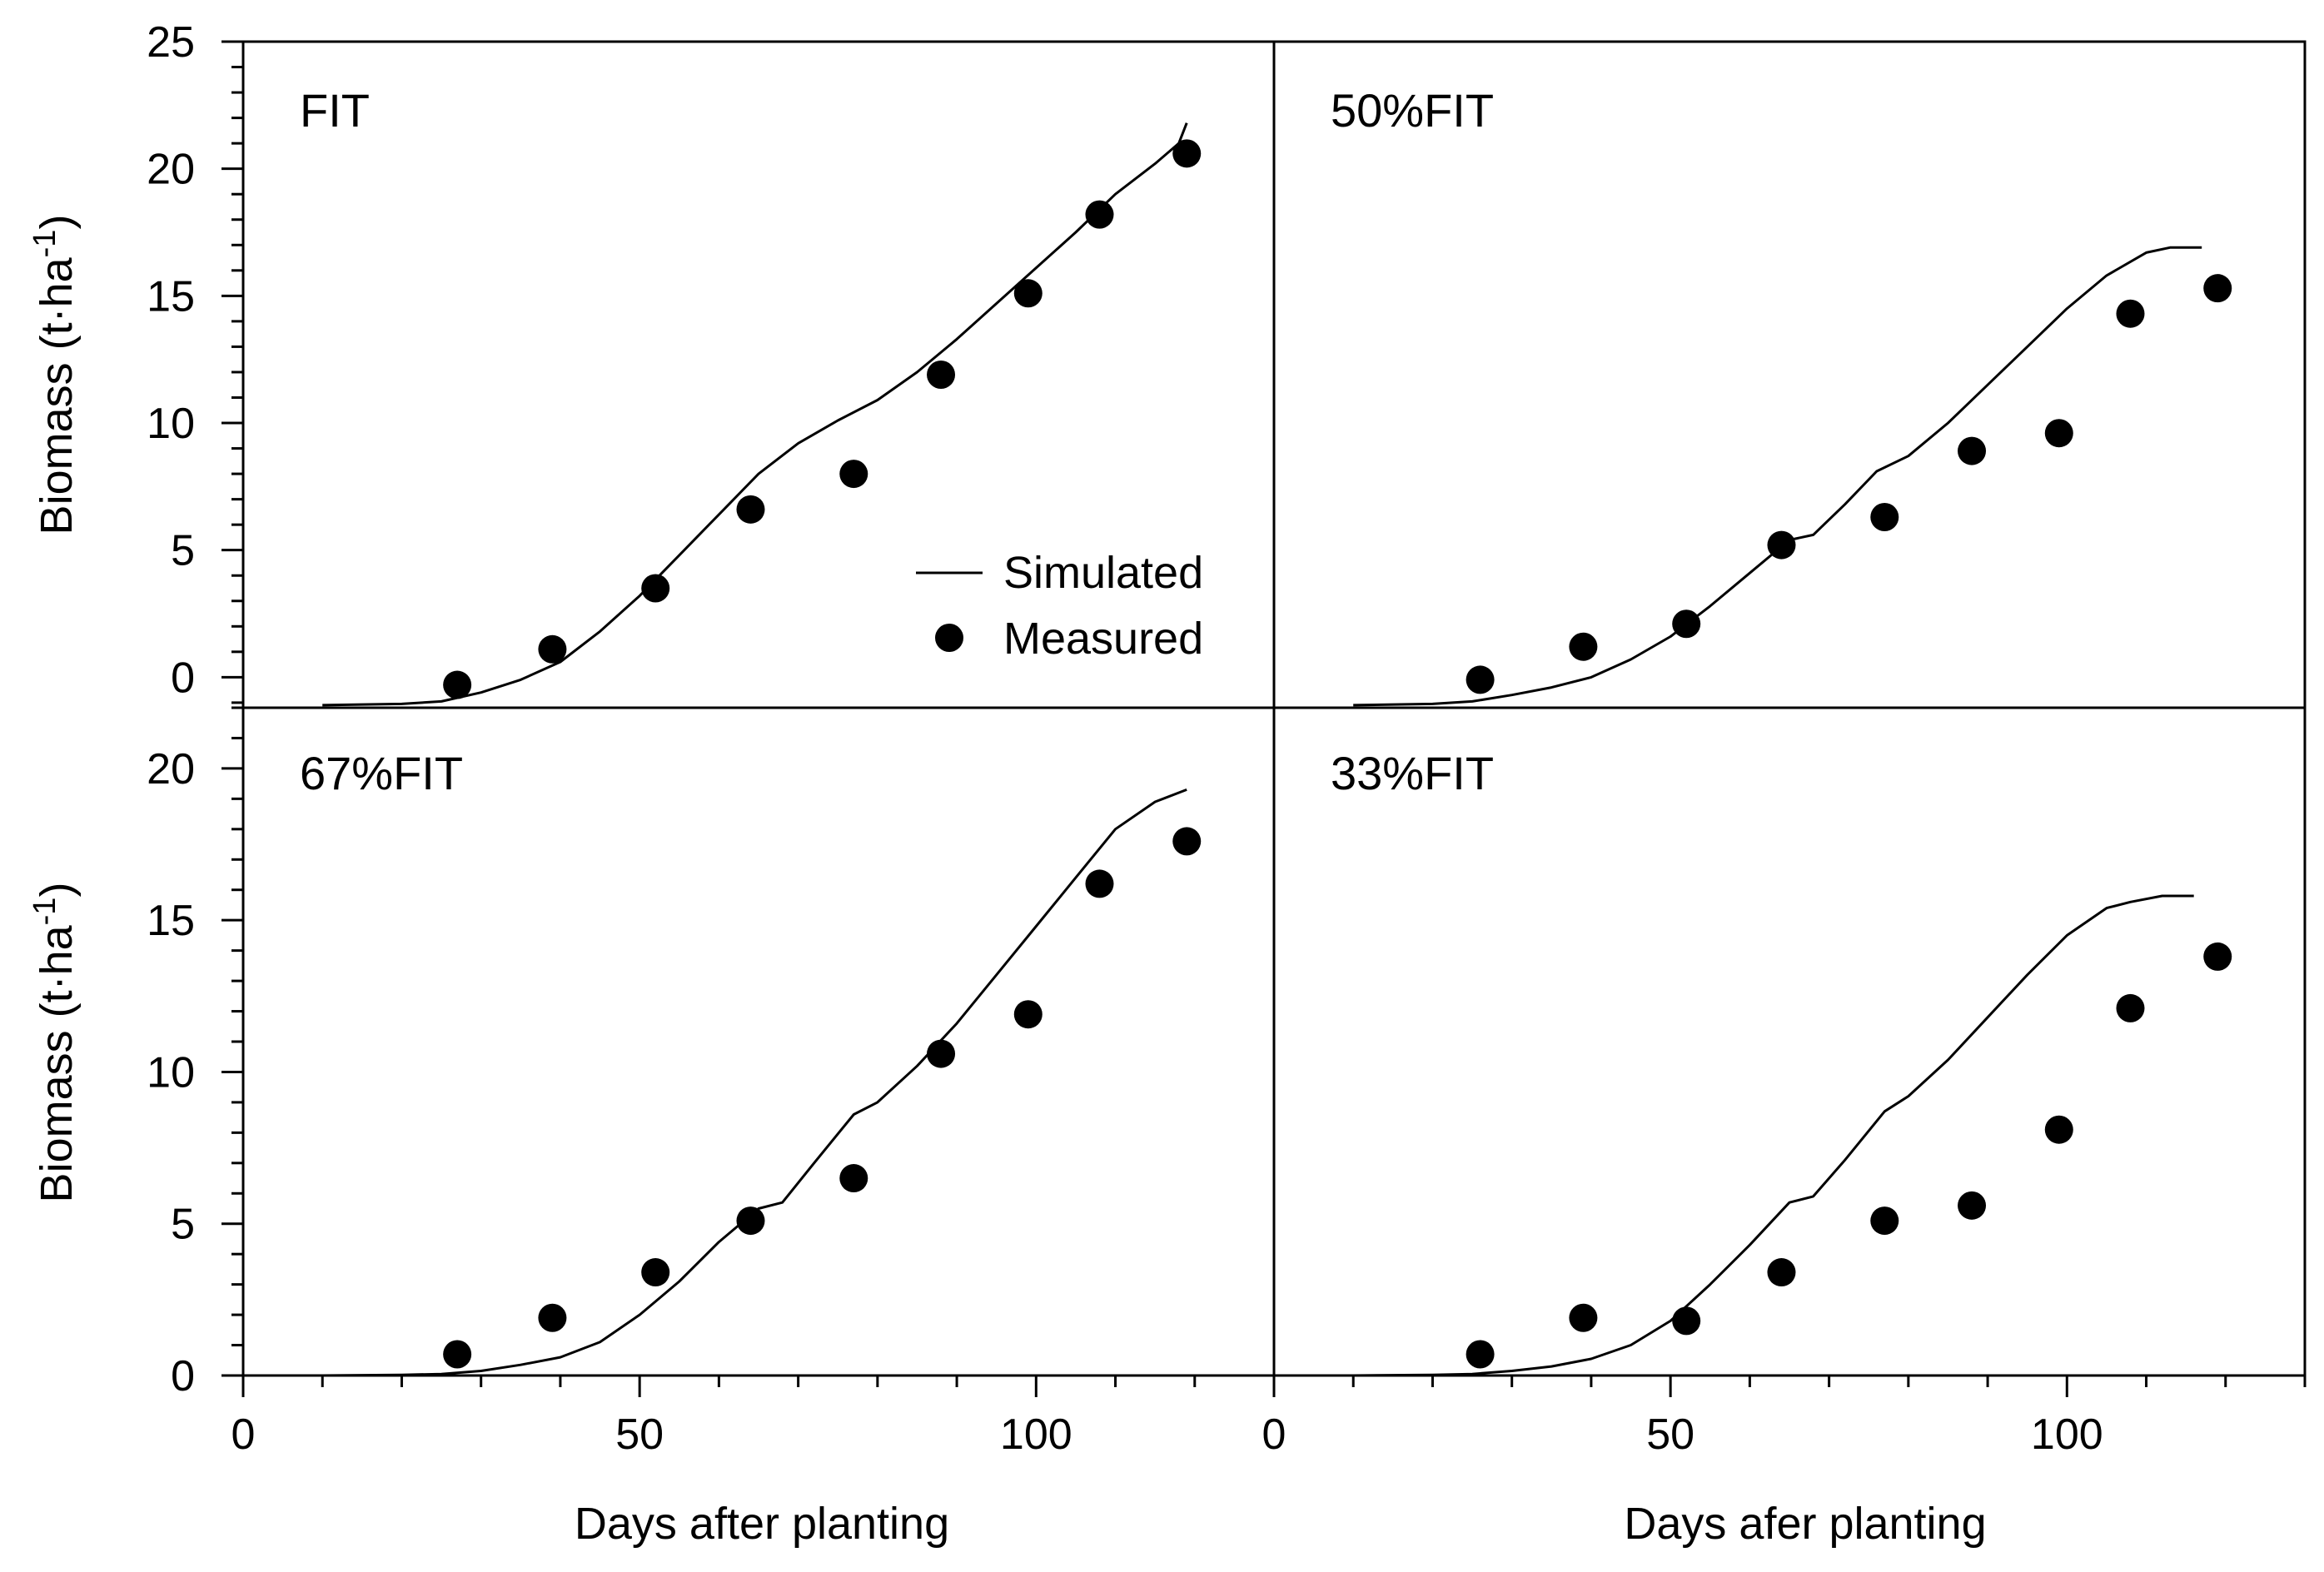  What do you see at coordinates (1805, 1524) in the screenshot?
I see `x-axis-title-right: Days afer planting` at bounding box center [1805, 1524].